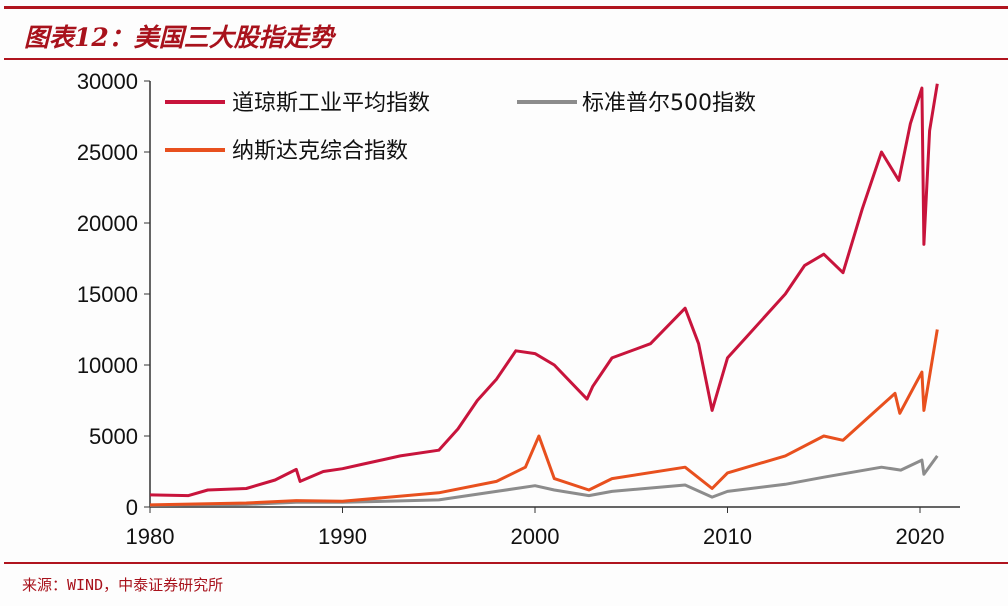  Describe the element at coordinates (544, 481) in the screenshot. I see `series-line-sp500` at that location.